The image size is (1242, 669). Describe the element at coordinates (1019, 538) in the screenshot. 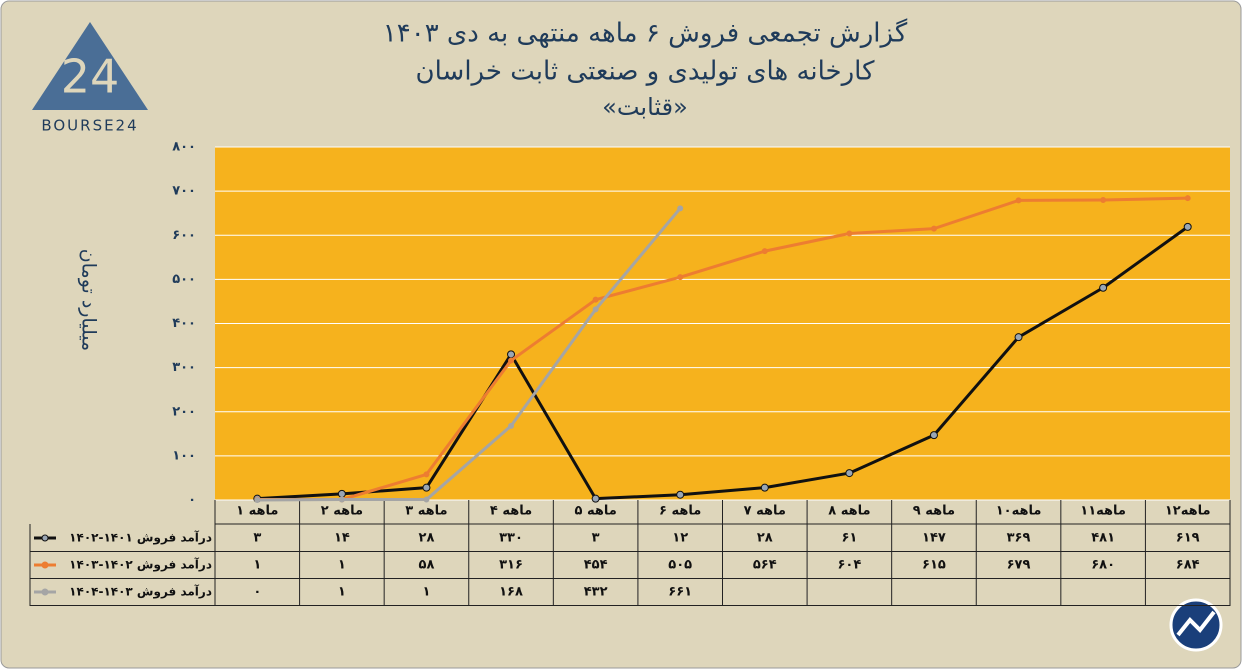

I see `table-value: ۳۶۹` at that location.